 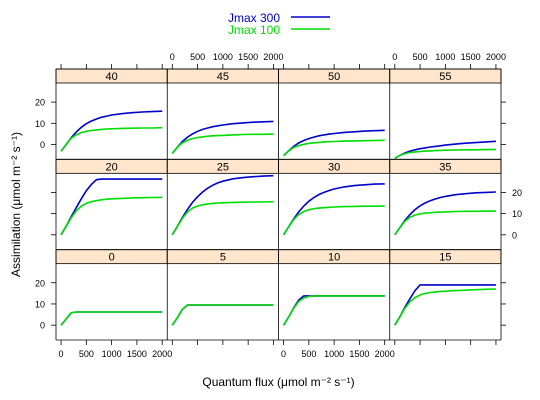 What do you see at coordinates (334, 258) in the screenshot?
I see `strip-label-10: 10` at bounding box center [334, 258].